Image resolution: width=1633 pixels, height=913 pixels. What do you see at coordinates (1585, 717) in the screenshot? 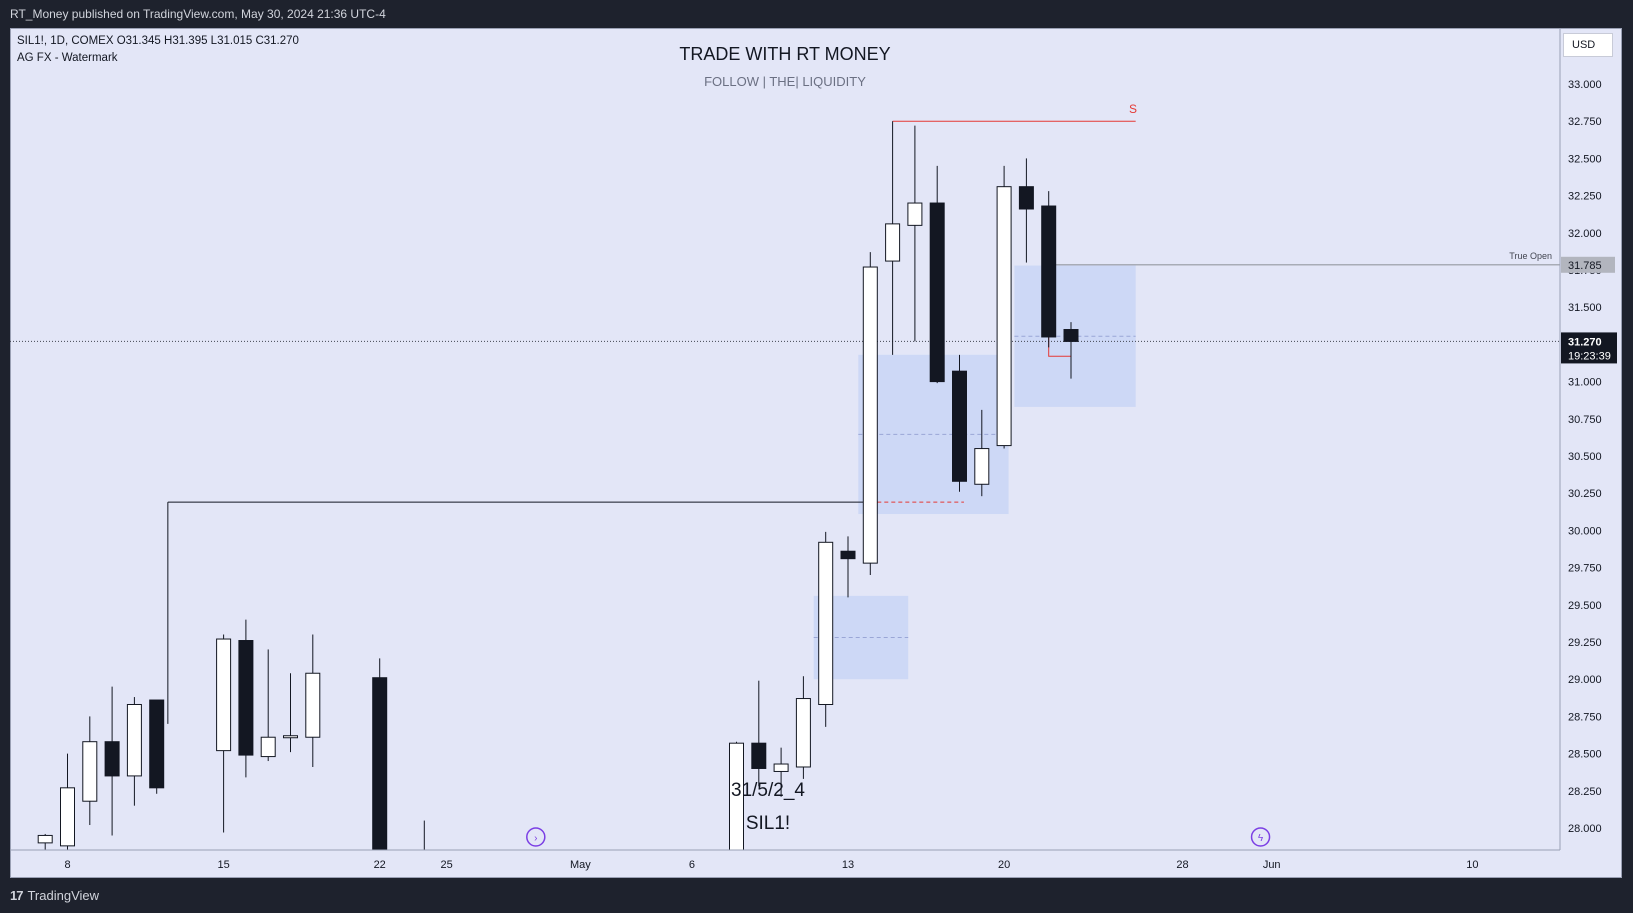
I see `price-tick-label: 28.750` at bounding box center [1585, 717].